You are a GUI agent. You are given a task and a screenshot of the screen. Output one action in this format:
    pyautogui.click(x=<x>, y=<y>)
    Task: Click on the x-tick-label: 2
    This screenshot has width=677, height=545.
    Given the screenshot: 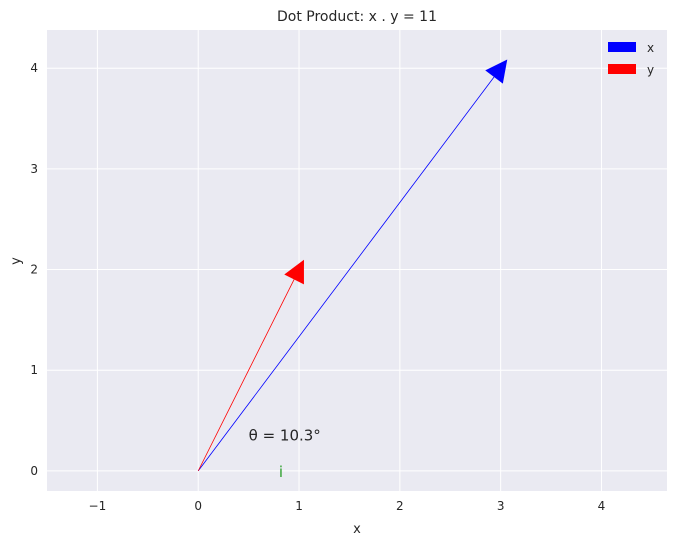 What is the action you would take?
    pyautogui.click(x=400, y=506)
    